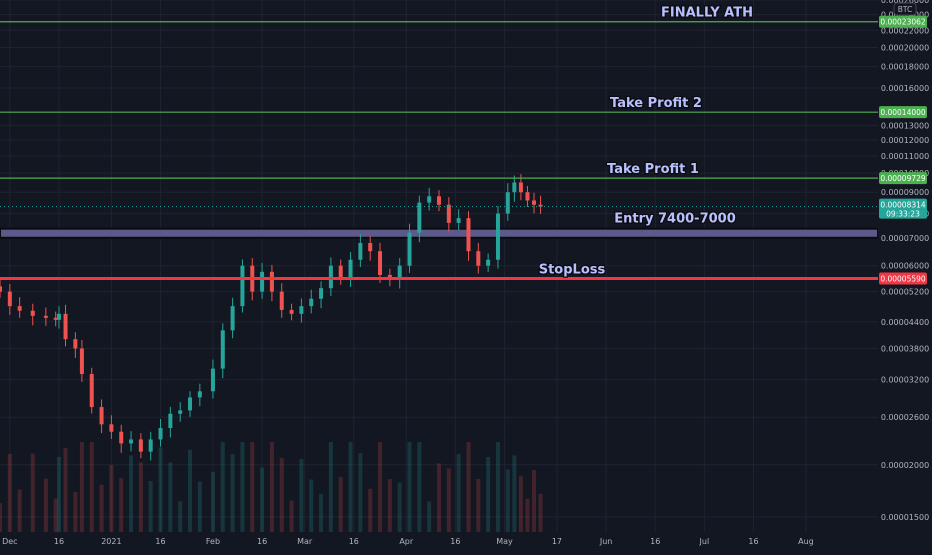 Image resolution: width=932 pixels, height=555 pixels. What do you see at coordinates (111, 541) in the screenshot?
I see `x-tick-label: 2021` at bounding box center [111, 541].